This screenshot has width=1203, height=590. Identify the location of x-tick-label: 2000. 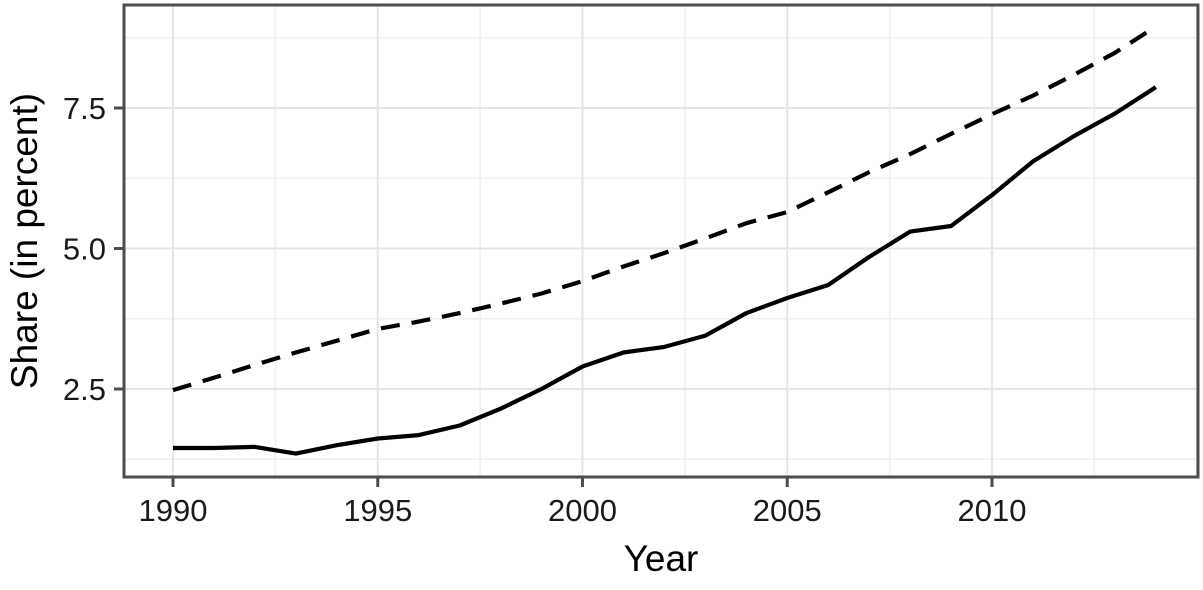
(582, 510).